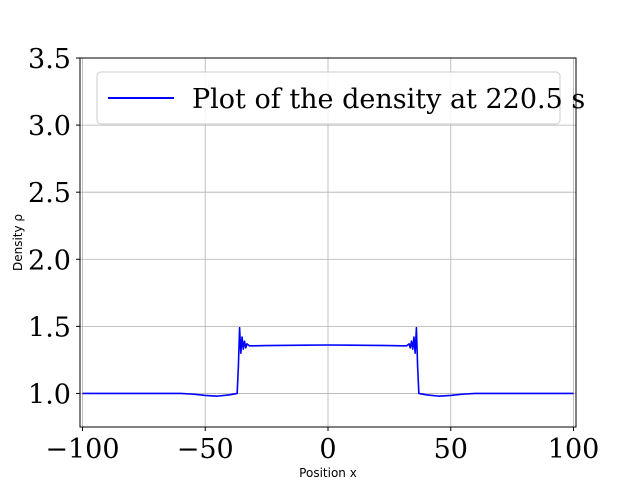 The image size is (640, 480). Describe the element at coordinates (328, 473) in the screenshot. I see `x-axis-label: Position x` at that location.